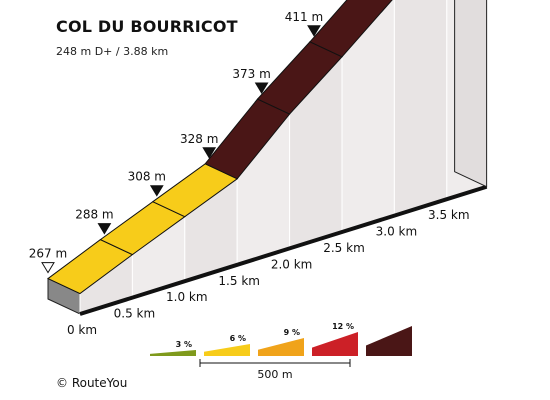 This screenshot has height=400, width=550. I want to click on distance-tick-label: 0.5 km, so click(135, 314).